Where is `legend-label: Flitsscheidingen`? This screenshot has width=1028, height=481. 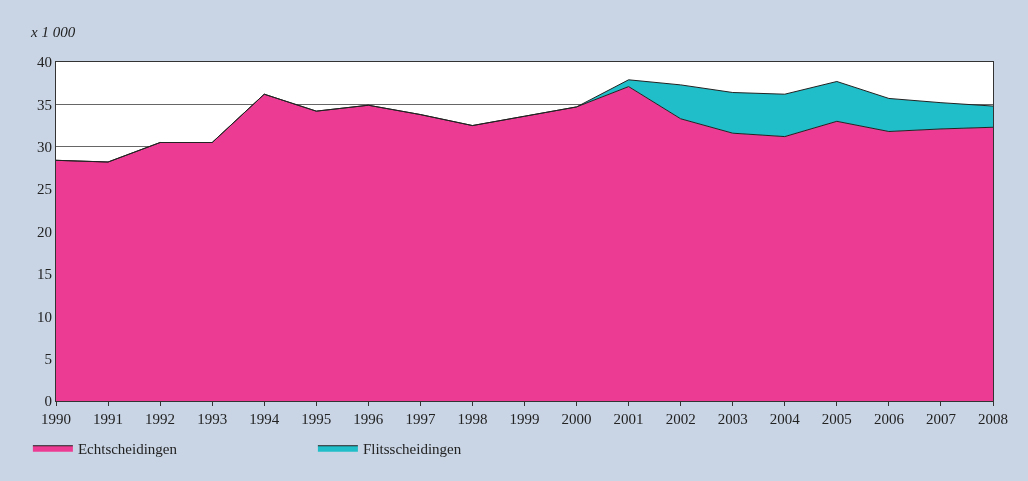 legend-label: Flitsscheidingen is located at coordinates (412, 448).